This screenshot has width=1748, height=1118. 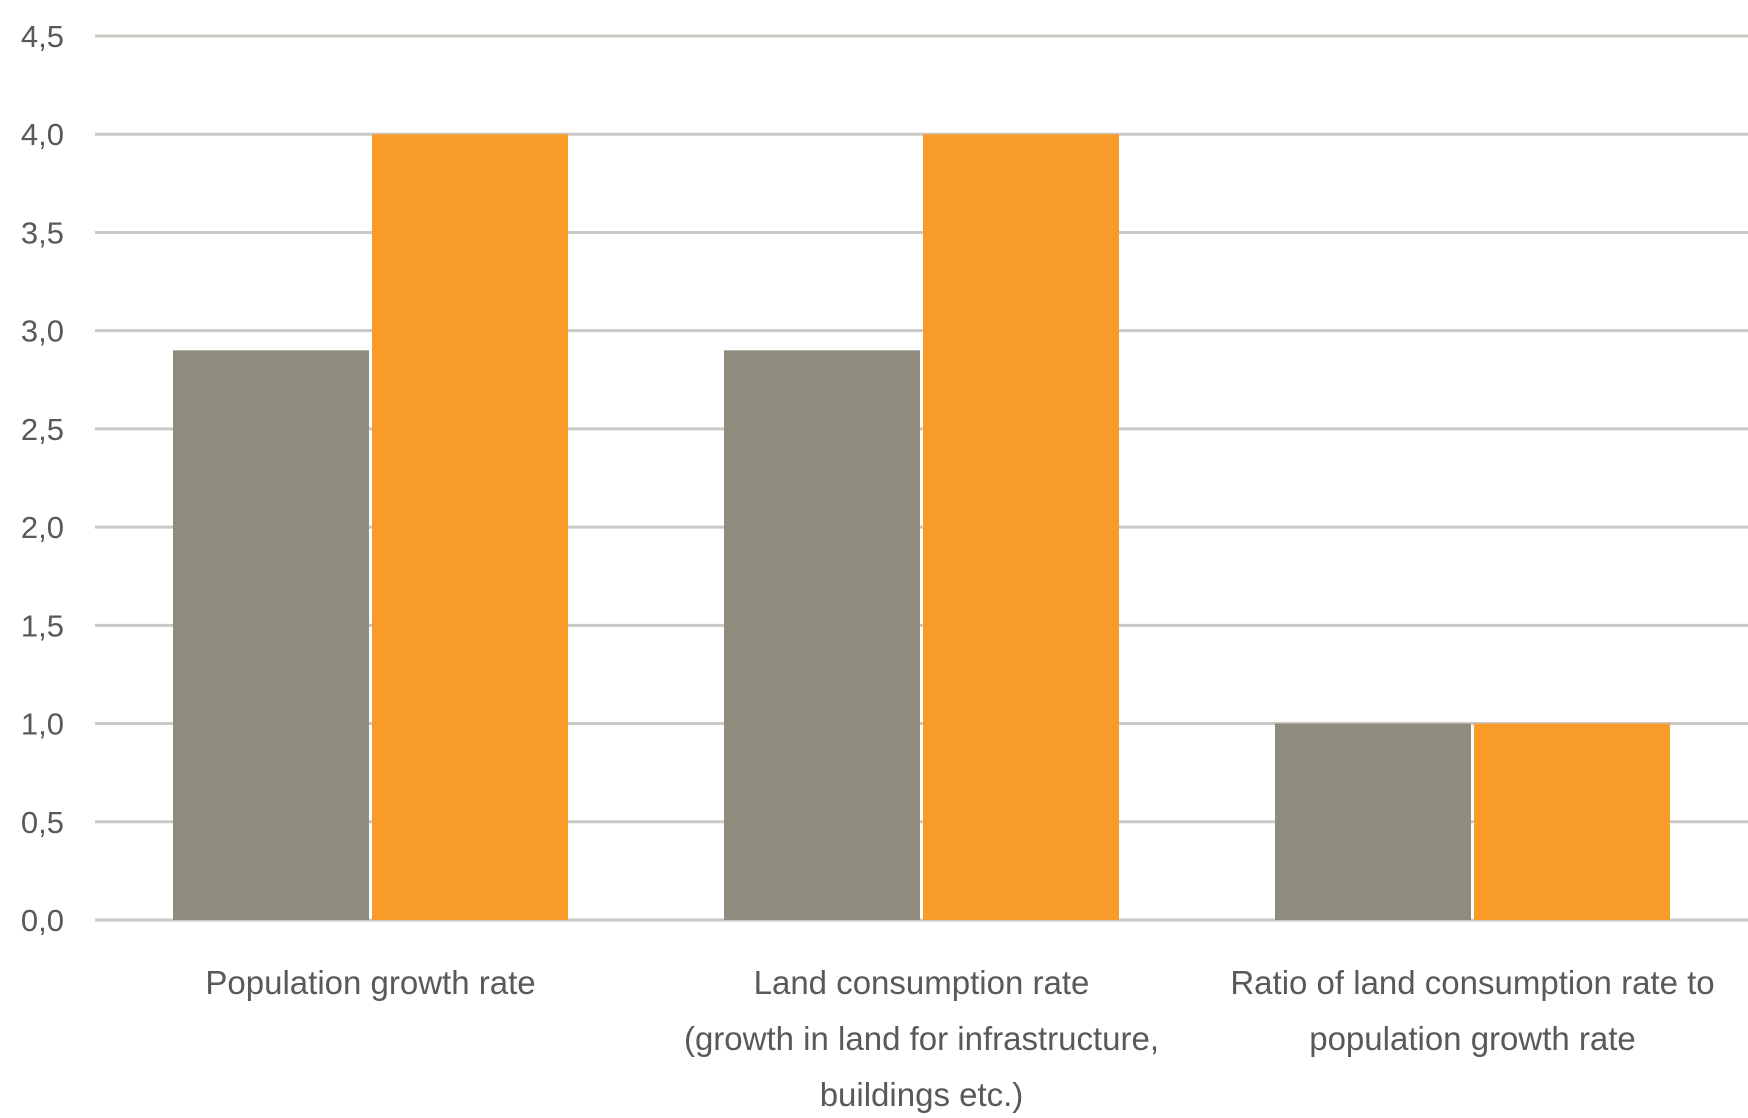 I want to click on y-tick-label: 1,5, so click(x=42, y=625).